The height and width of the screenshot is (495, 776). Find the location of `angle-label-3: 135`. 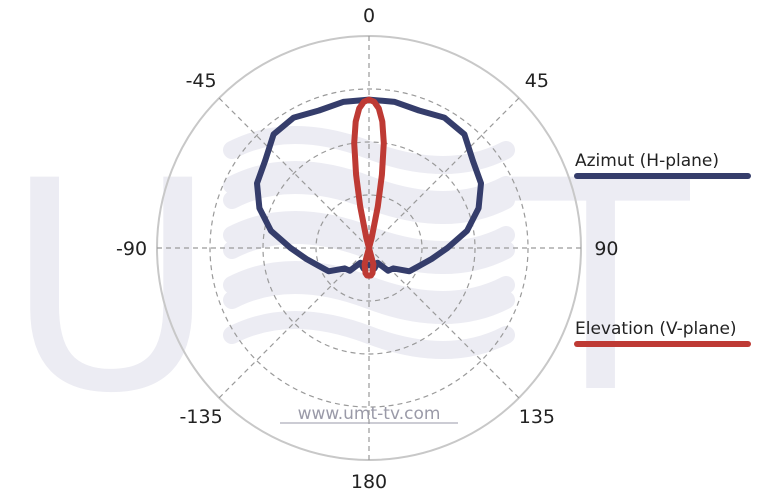

angle-label-3: 135 is located at coordinates (537, 417).